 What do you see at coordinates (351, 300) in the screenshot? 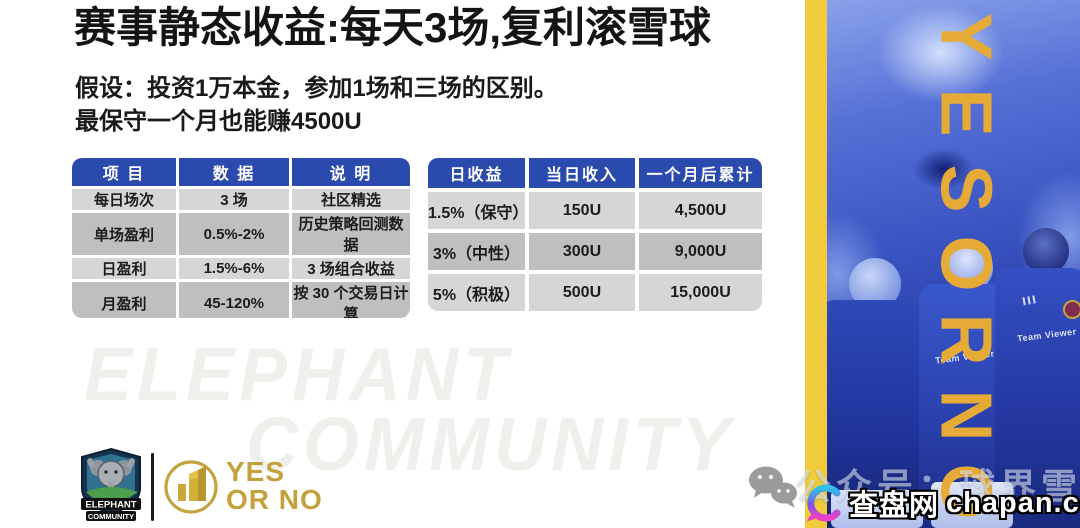
I see `table-cell: 按 30 个交易日计算` at bounding box center [351, 300].